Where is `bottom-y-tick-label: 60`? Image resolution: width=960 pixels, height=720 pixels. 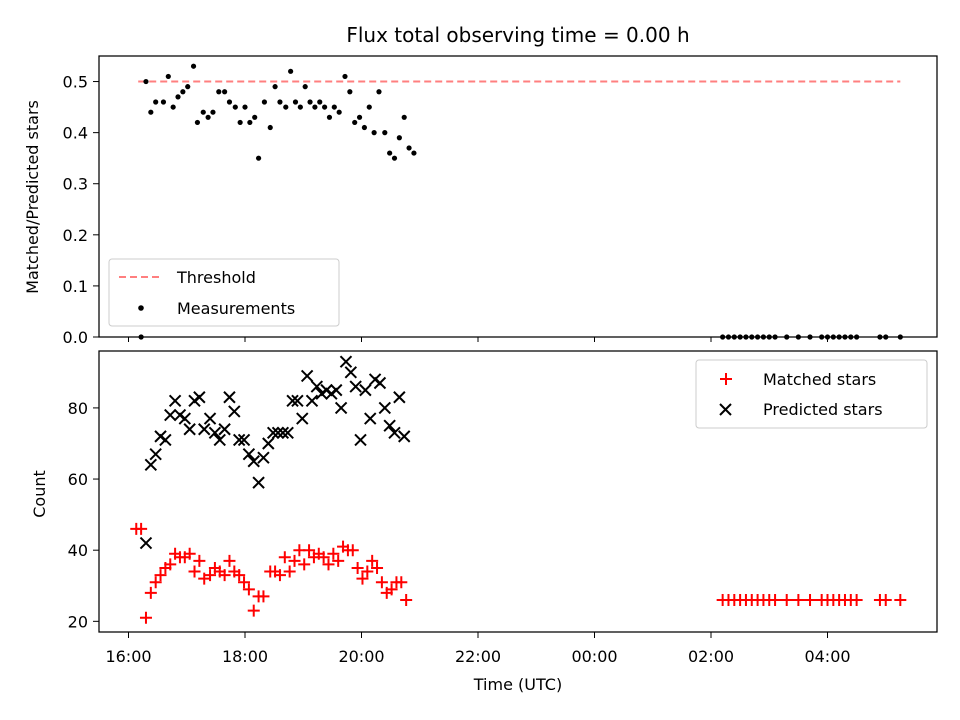 bottom-y-tick-label: 60 is located at coordinates (78, 479).